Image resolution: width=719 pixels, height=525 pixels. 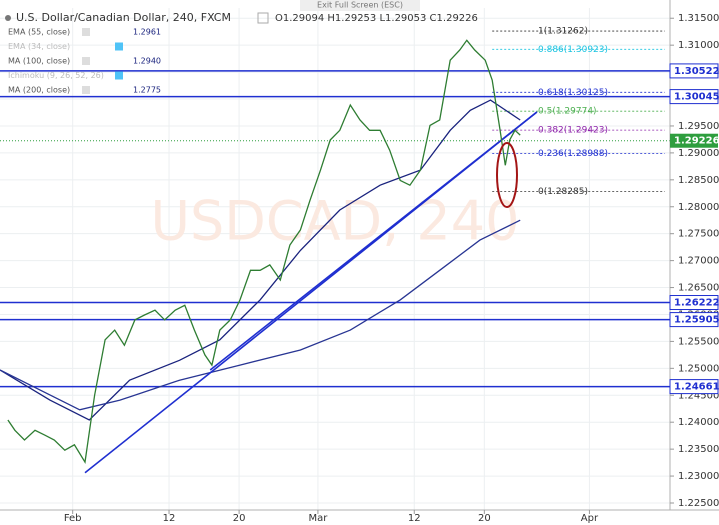 What do you see at coordinates (8, 18) in the screenshot?
I see `symbol-dot` at bounding box center [8, 18].